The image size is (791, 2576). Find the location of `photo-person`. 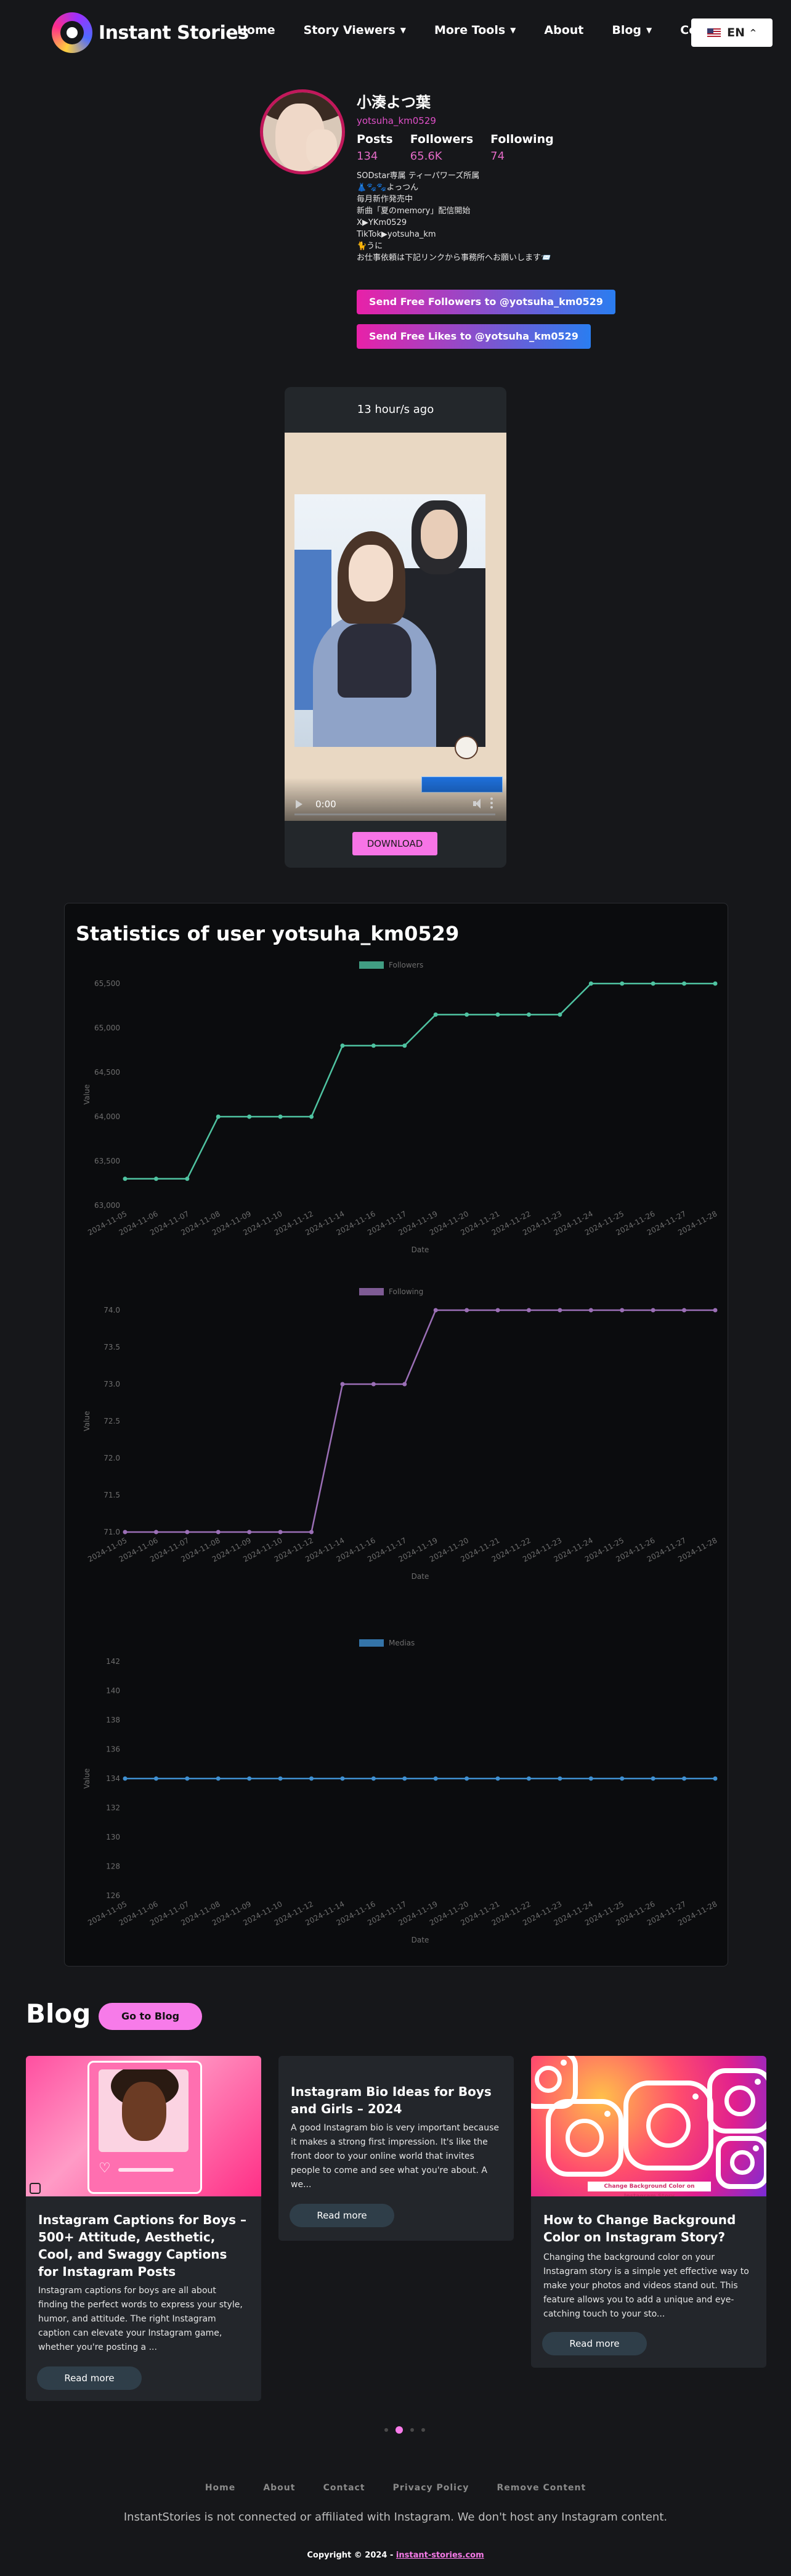

photo-person is located at coordinates (439, 534).